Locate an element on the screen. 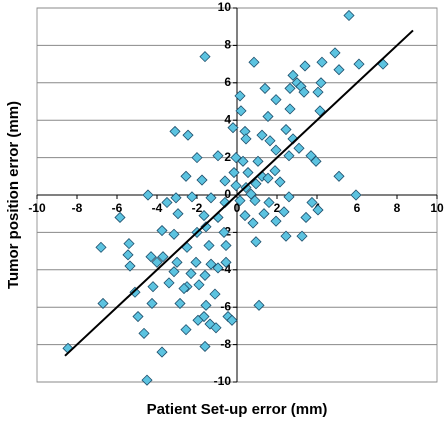 The width and height of the screenshot is (448, 421). y-tick-label: 10 is located at coordinates (225, 7).